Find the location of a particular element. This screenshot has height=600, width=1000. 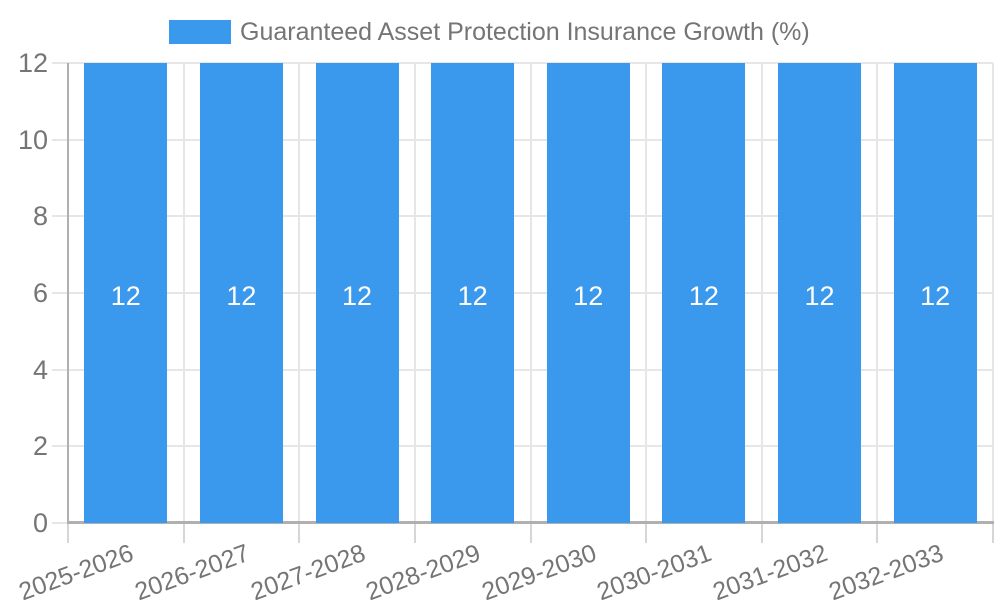

y-axis-label: 0 is located at coordinates (40, 523).